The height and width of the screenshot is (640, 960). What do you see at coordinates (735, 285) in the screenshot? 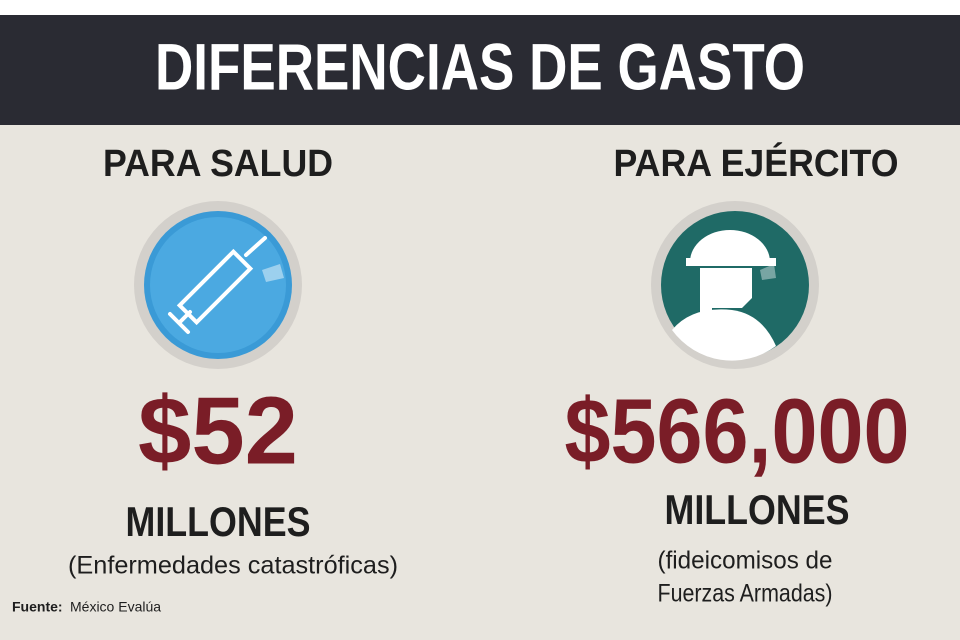
I see `soldier-icon` at bounding box center [735, 285].